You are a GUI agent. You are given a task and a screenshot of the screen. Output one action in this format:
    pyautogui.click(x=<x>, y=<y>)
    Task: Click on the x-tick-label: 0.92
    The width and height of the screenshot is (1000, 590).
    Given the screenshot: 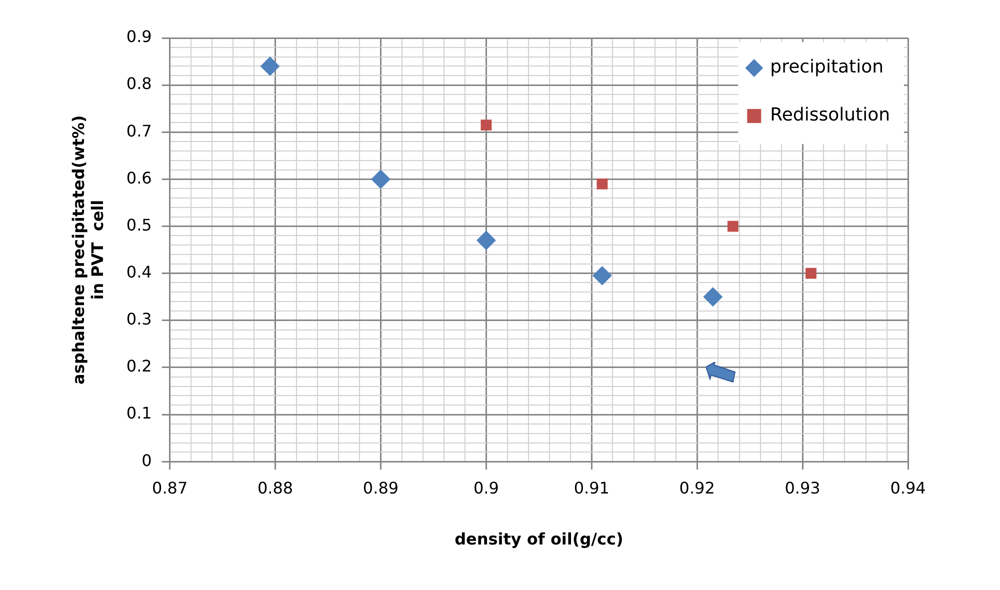 What is the action you would take?
    pyautogui.click(x=697, y=488)
    